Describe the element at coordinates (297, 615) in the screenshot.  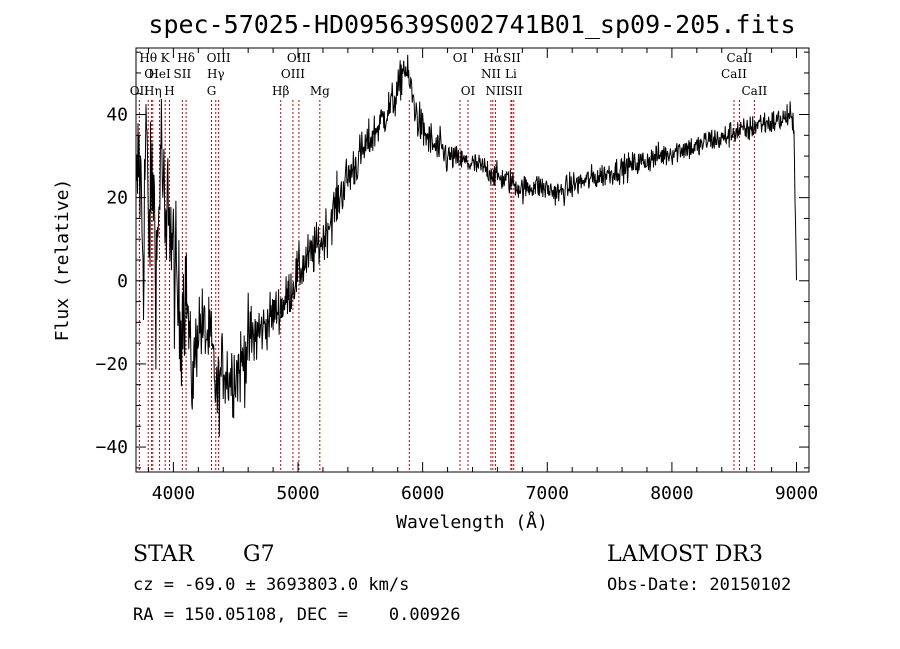
I see `coordinates: RA = 150.05108, DEC = 0.00926` at that location.